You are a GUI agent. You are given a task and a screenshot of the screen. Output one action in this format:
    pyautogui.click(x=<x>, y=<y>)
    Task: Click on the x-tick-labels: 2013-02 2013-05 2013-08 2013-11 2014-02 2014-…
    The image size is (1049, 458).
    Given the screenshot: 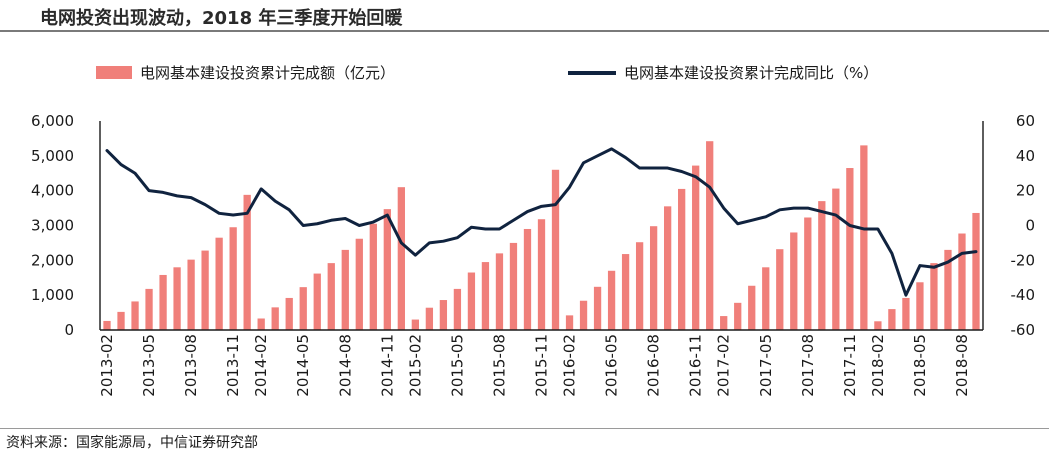 What is the action you would take?
    pyautogui.click(x=534, y=365)
    